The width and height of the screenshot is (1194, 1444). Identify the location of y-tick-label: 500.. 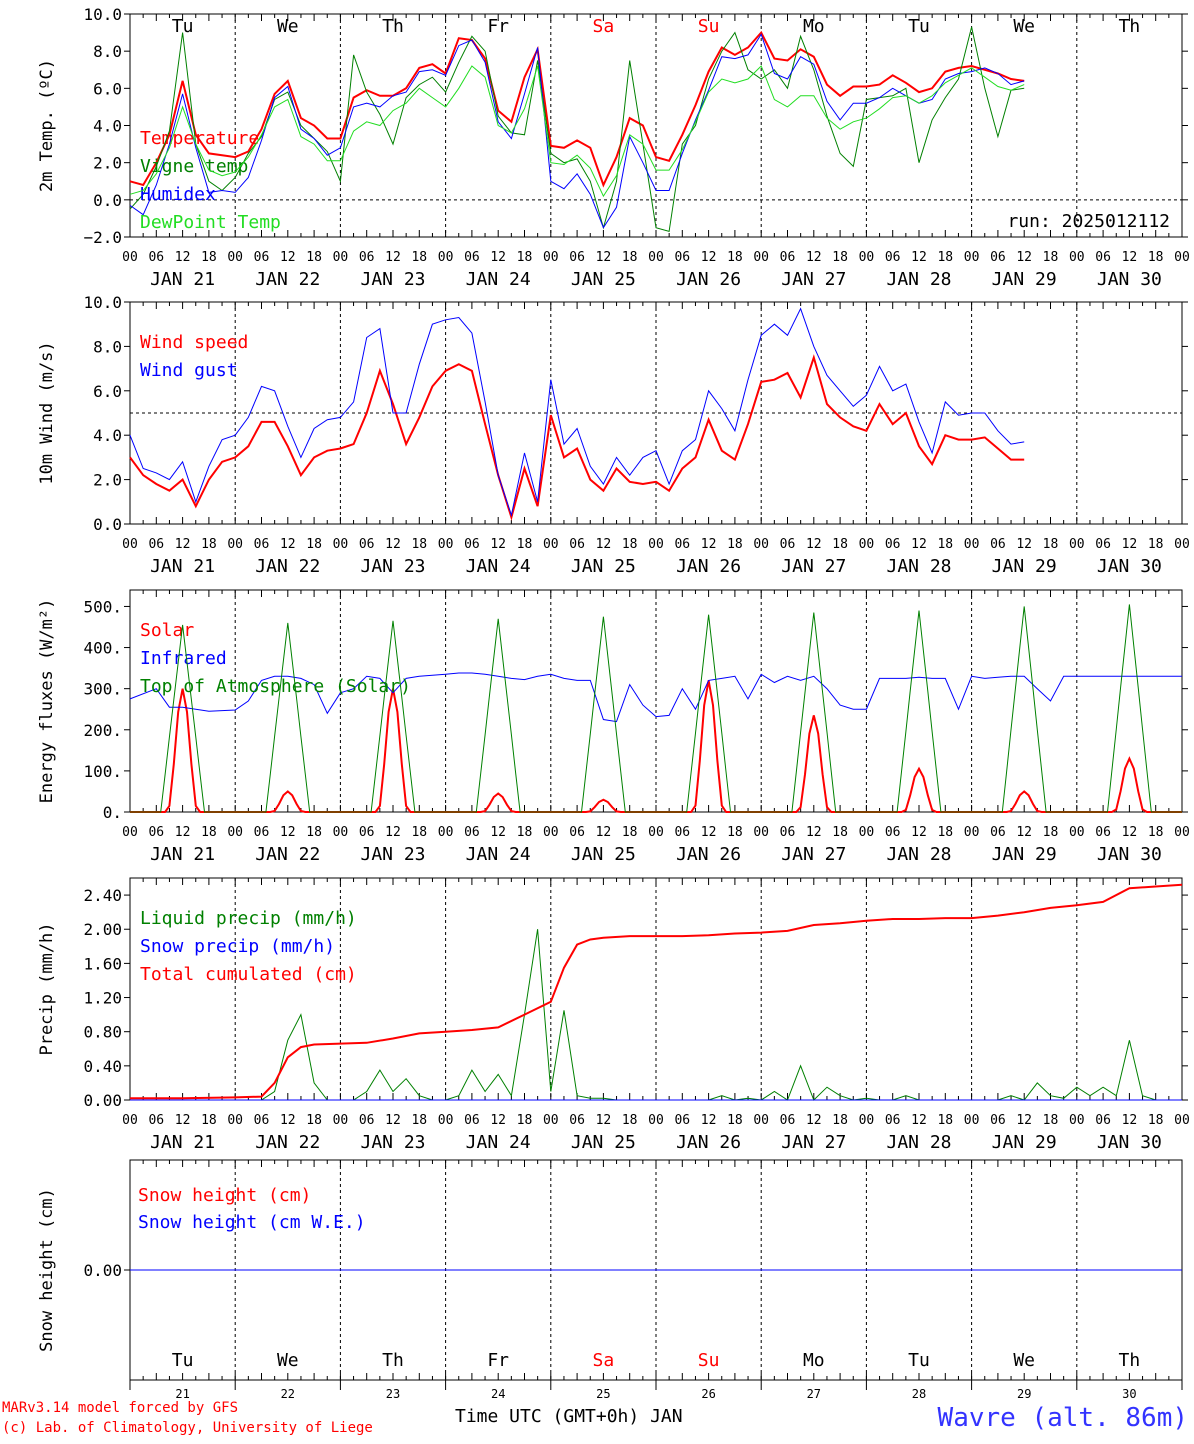
(102, 606).